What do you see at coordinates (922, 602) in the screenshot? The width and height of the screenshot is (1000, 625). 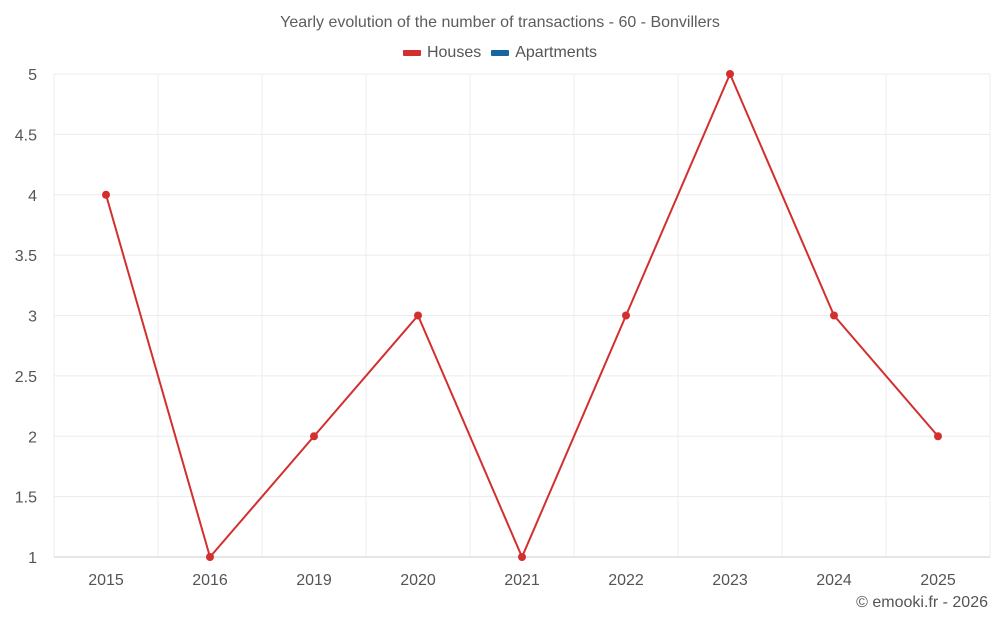 I see `credit-text: © emooki.fr - 2026` at bounding box center [922, 602].